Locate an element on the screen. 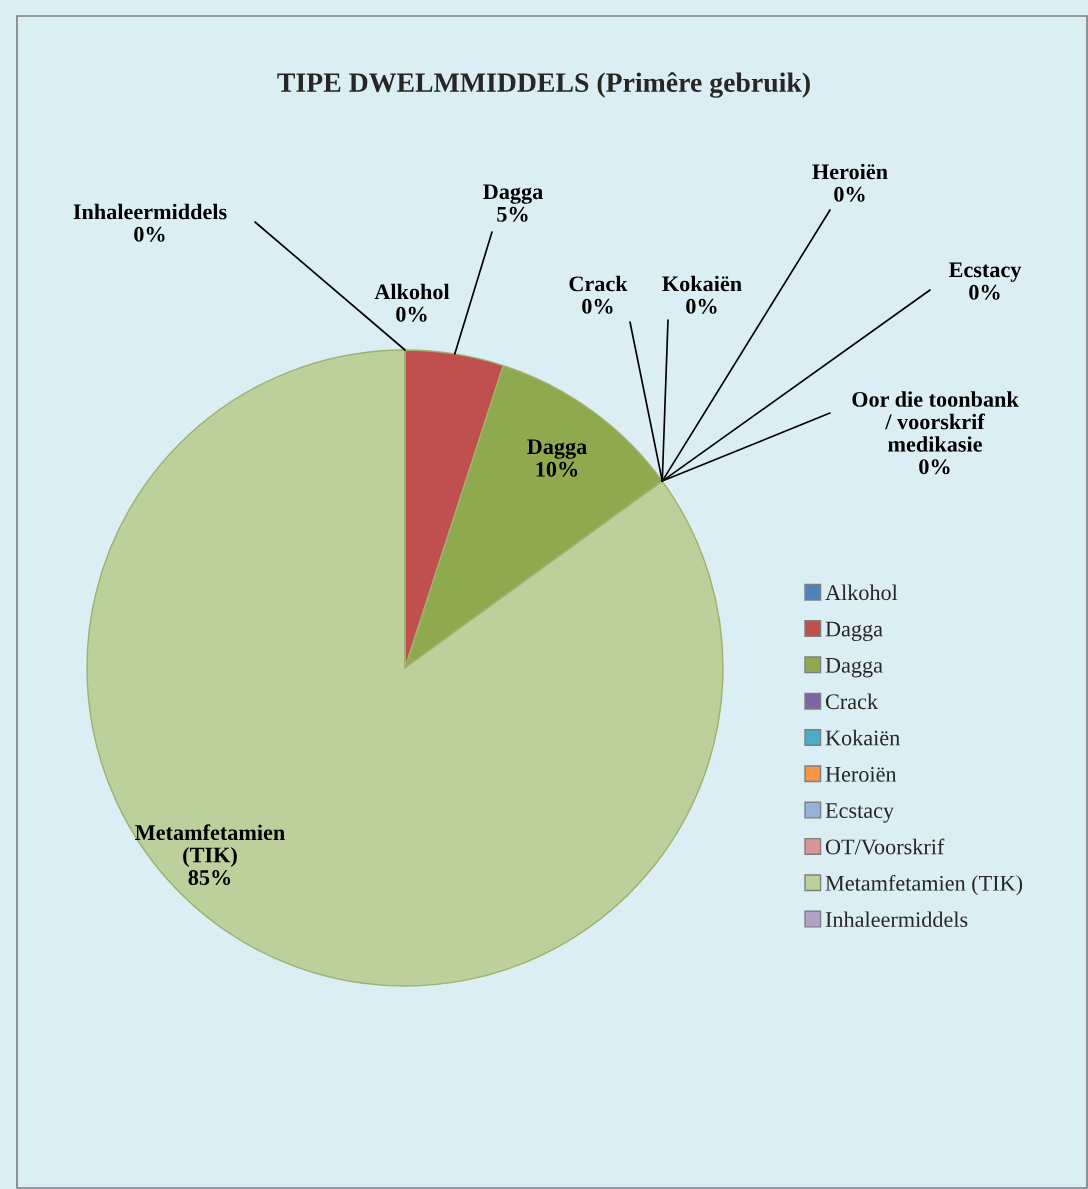  data-label: 85% is located at coordinates (209, 878).